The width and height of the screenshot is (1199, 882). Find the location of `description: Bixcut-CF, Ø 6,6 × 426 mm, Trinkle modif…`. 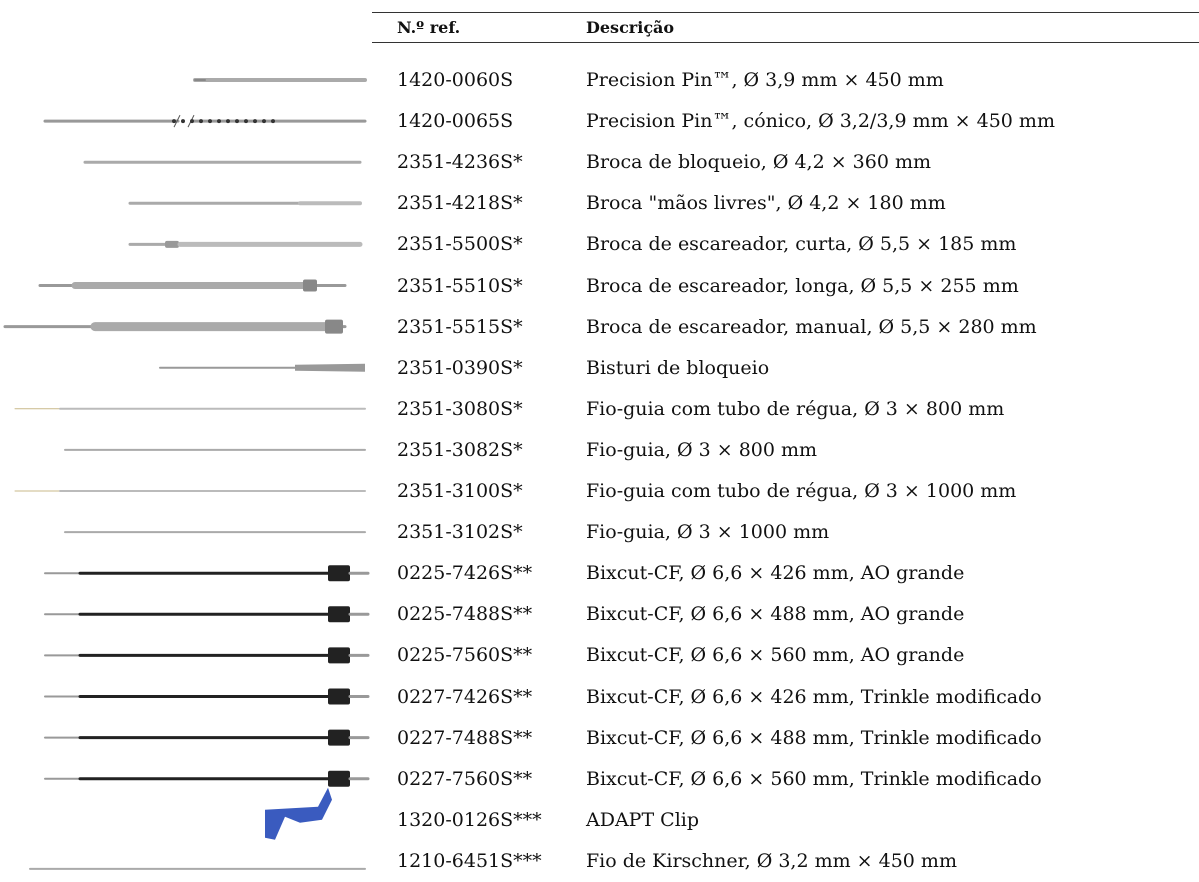

description: Bixcut-CF, Ø 6,6 × 426 mm, Trinkle modif… is located at coordinates (814, 696).